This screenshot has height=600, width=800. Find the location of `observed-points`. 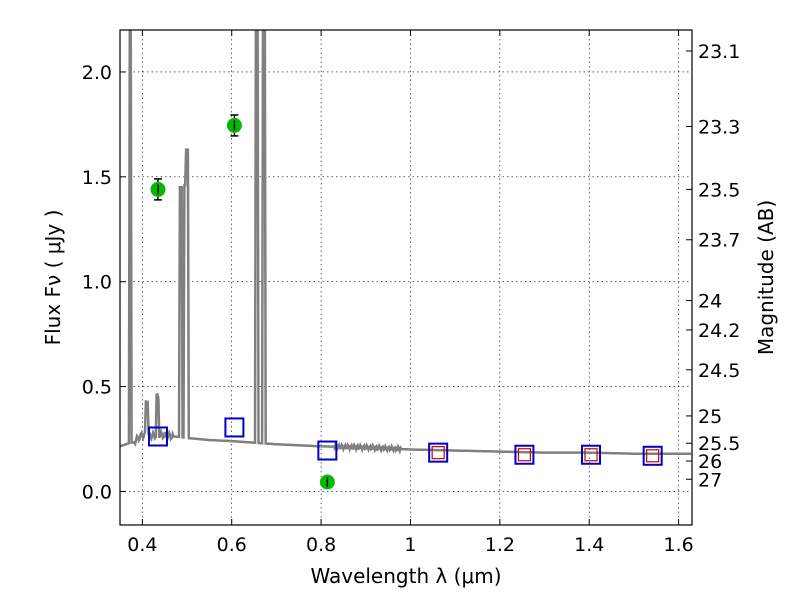

observed-points is located at coordinates (242, 302).